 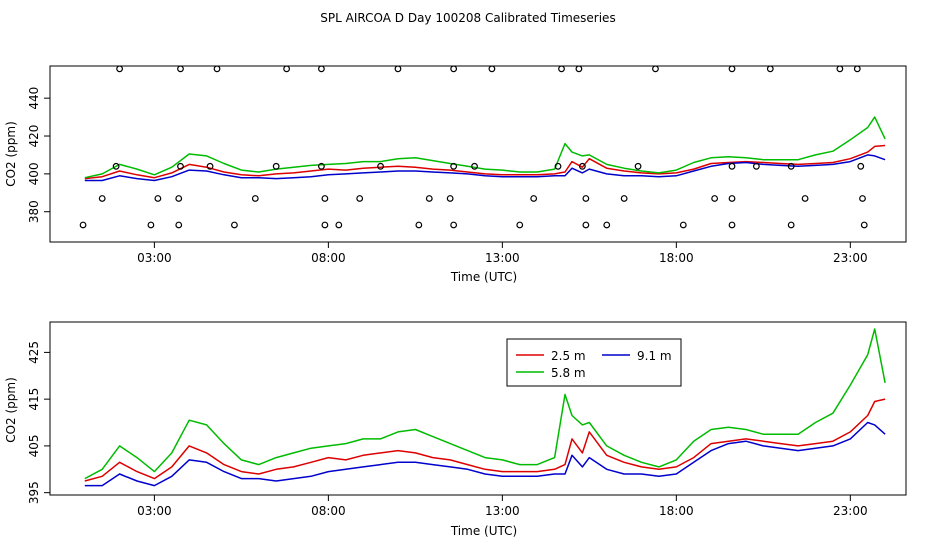 What do you see at coordinates (34, 136) in the screenshot?
I see `y-tick-label: 420` at bounding box center [34, 136].